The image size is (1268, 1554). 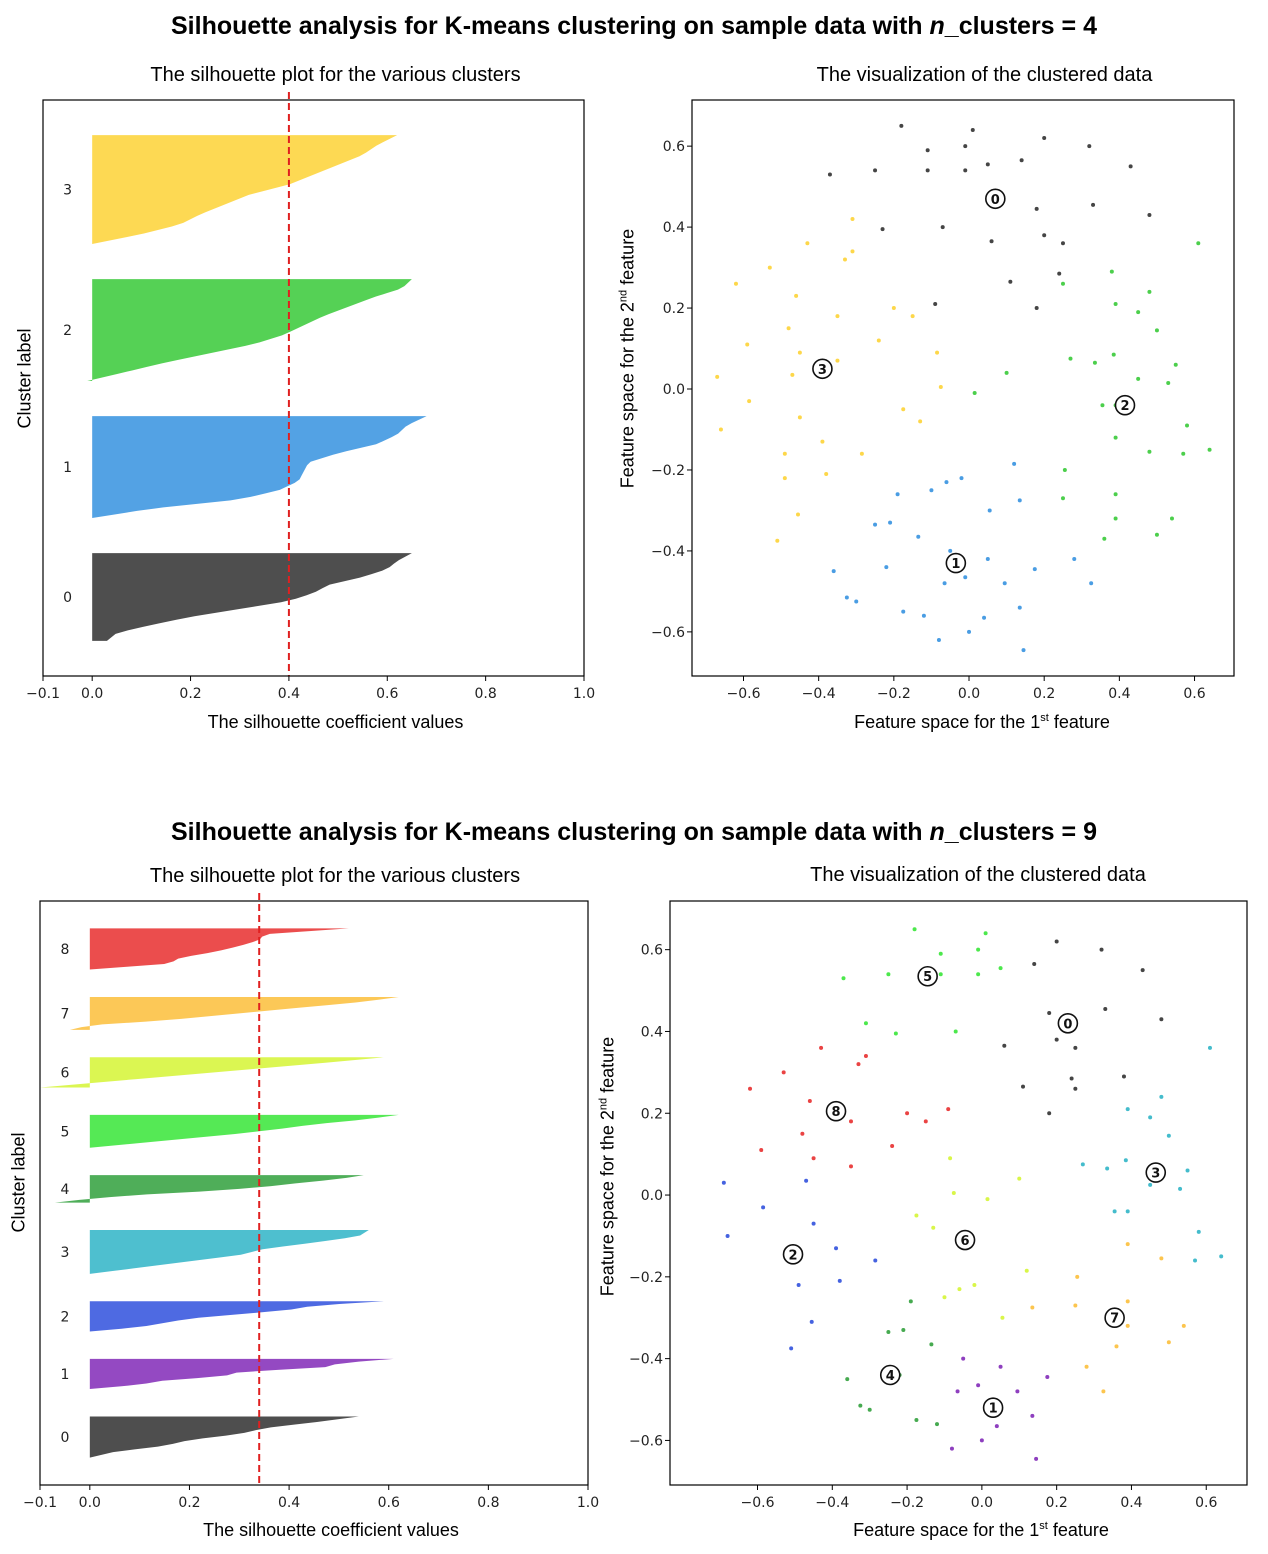 What do you see at coordinates (64, 950) in the screenshot?
I see `cluster-label: 8` at bounding box center [64, 950].